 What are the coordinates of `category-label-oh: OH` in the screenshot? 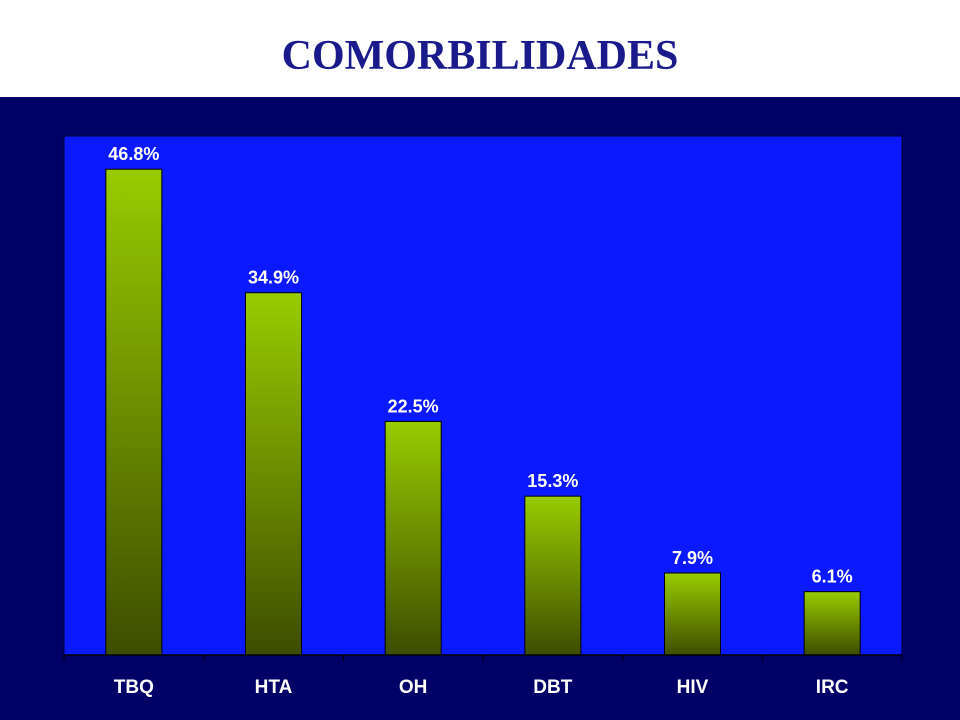 It's located at (413, 687).